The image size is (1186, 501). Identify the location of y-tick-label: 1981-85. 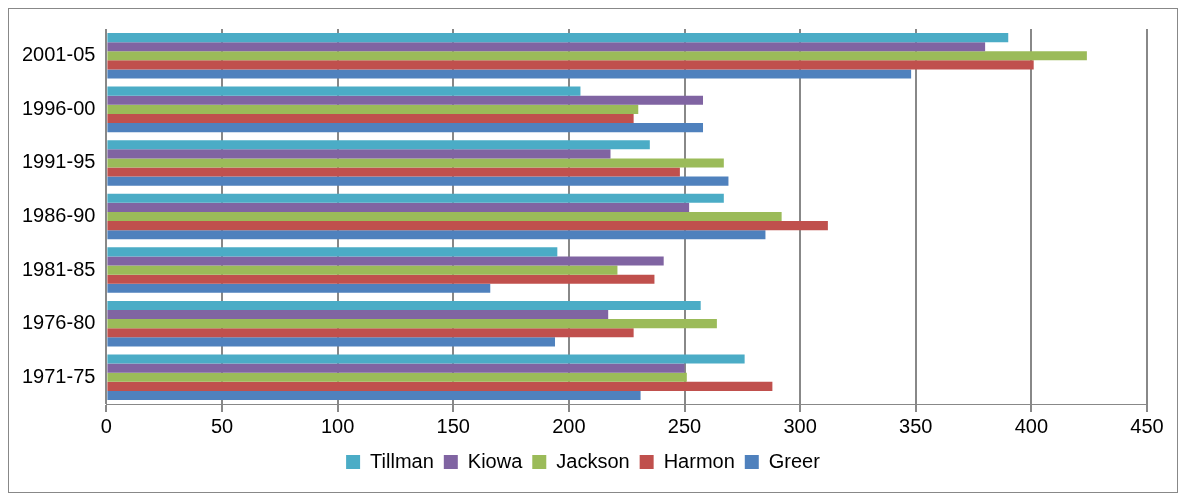
(58, 268).